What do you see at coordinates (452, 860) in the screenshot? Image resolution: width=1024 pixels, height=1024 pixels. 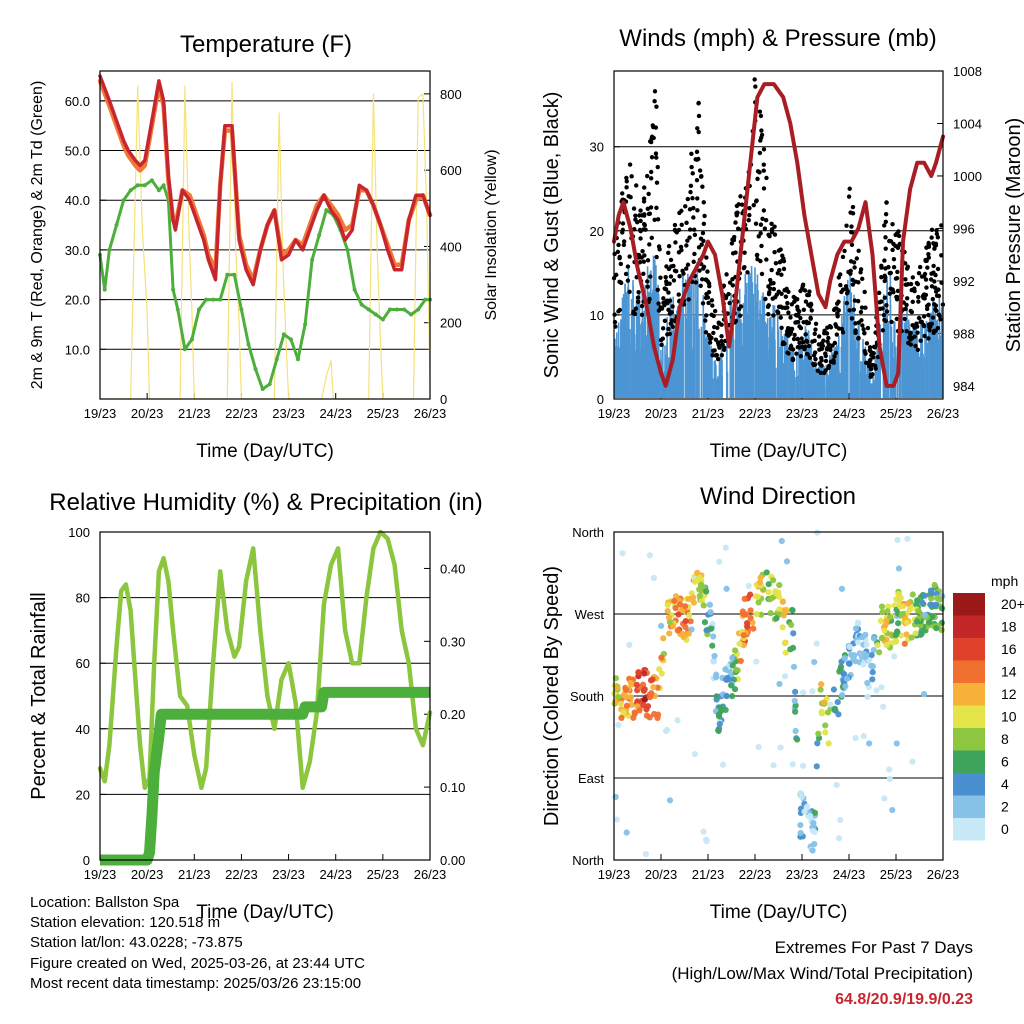 I see `y2-tick-label: 0.00` at bounding box center [452, 860].